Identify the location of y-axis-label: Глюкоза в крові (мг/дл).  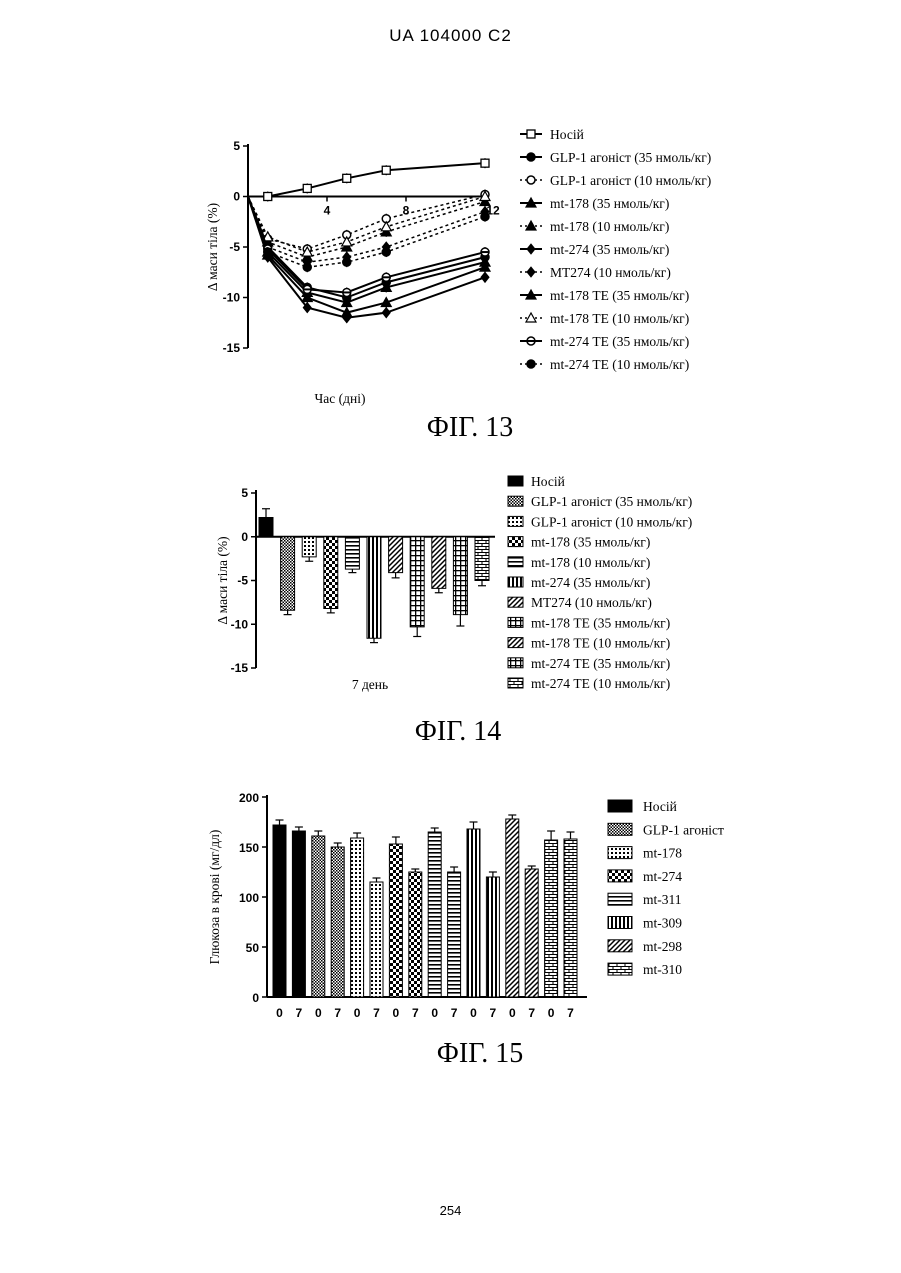
(214, 897).